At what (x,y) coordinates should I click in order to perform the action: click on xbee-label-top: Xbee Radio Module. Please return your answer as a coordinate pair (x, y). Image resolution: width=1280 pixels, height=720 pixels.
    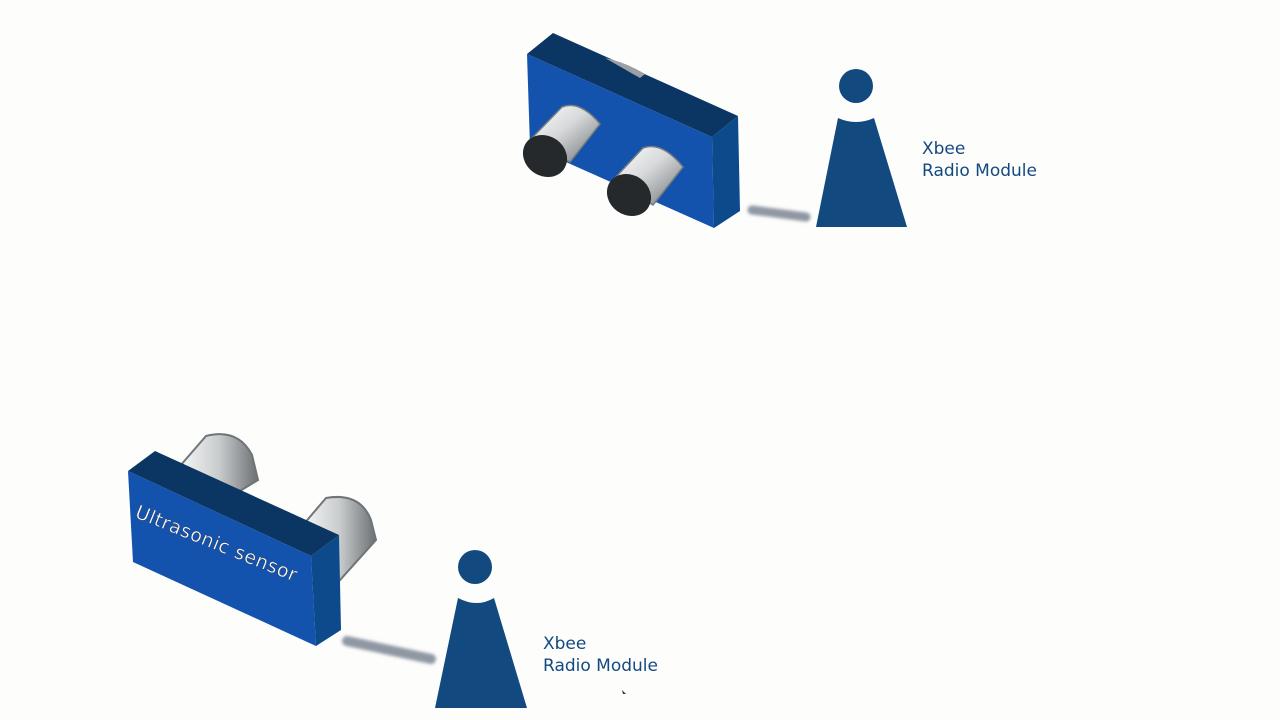
    Looking at the image, I should click on (979, 160).